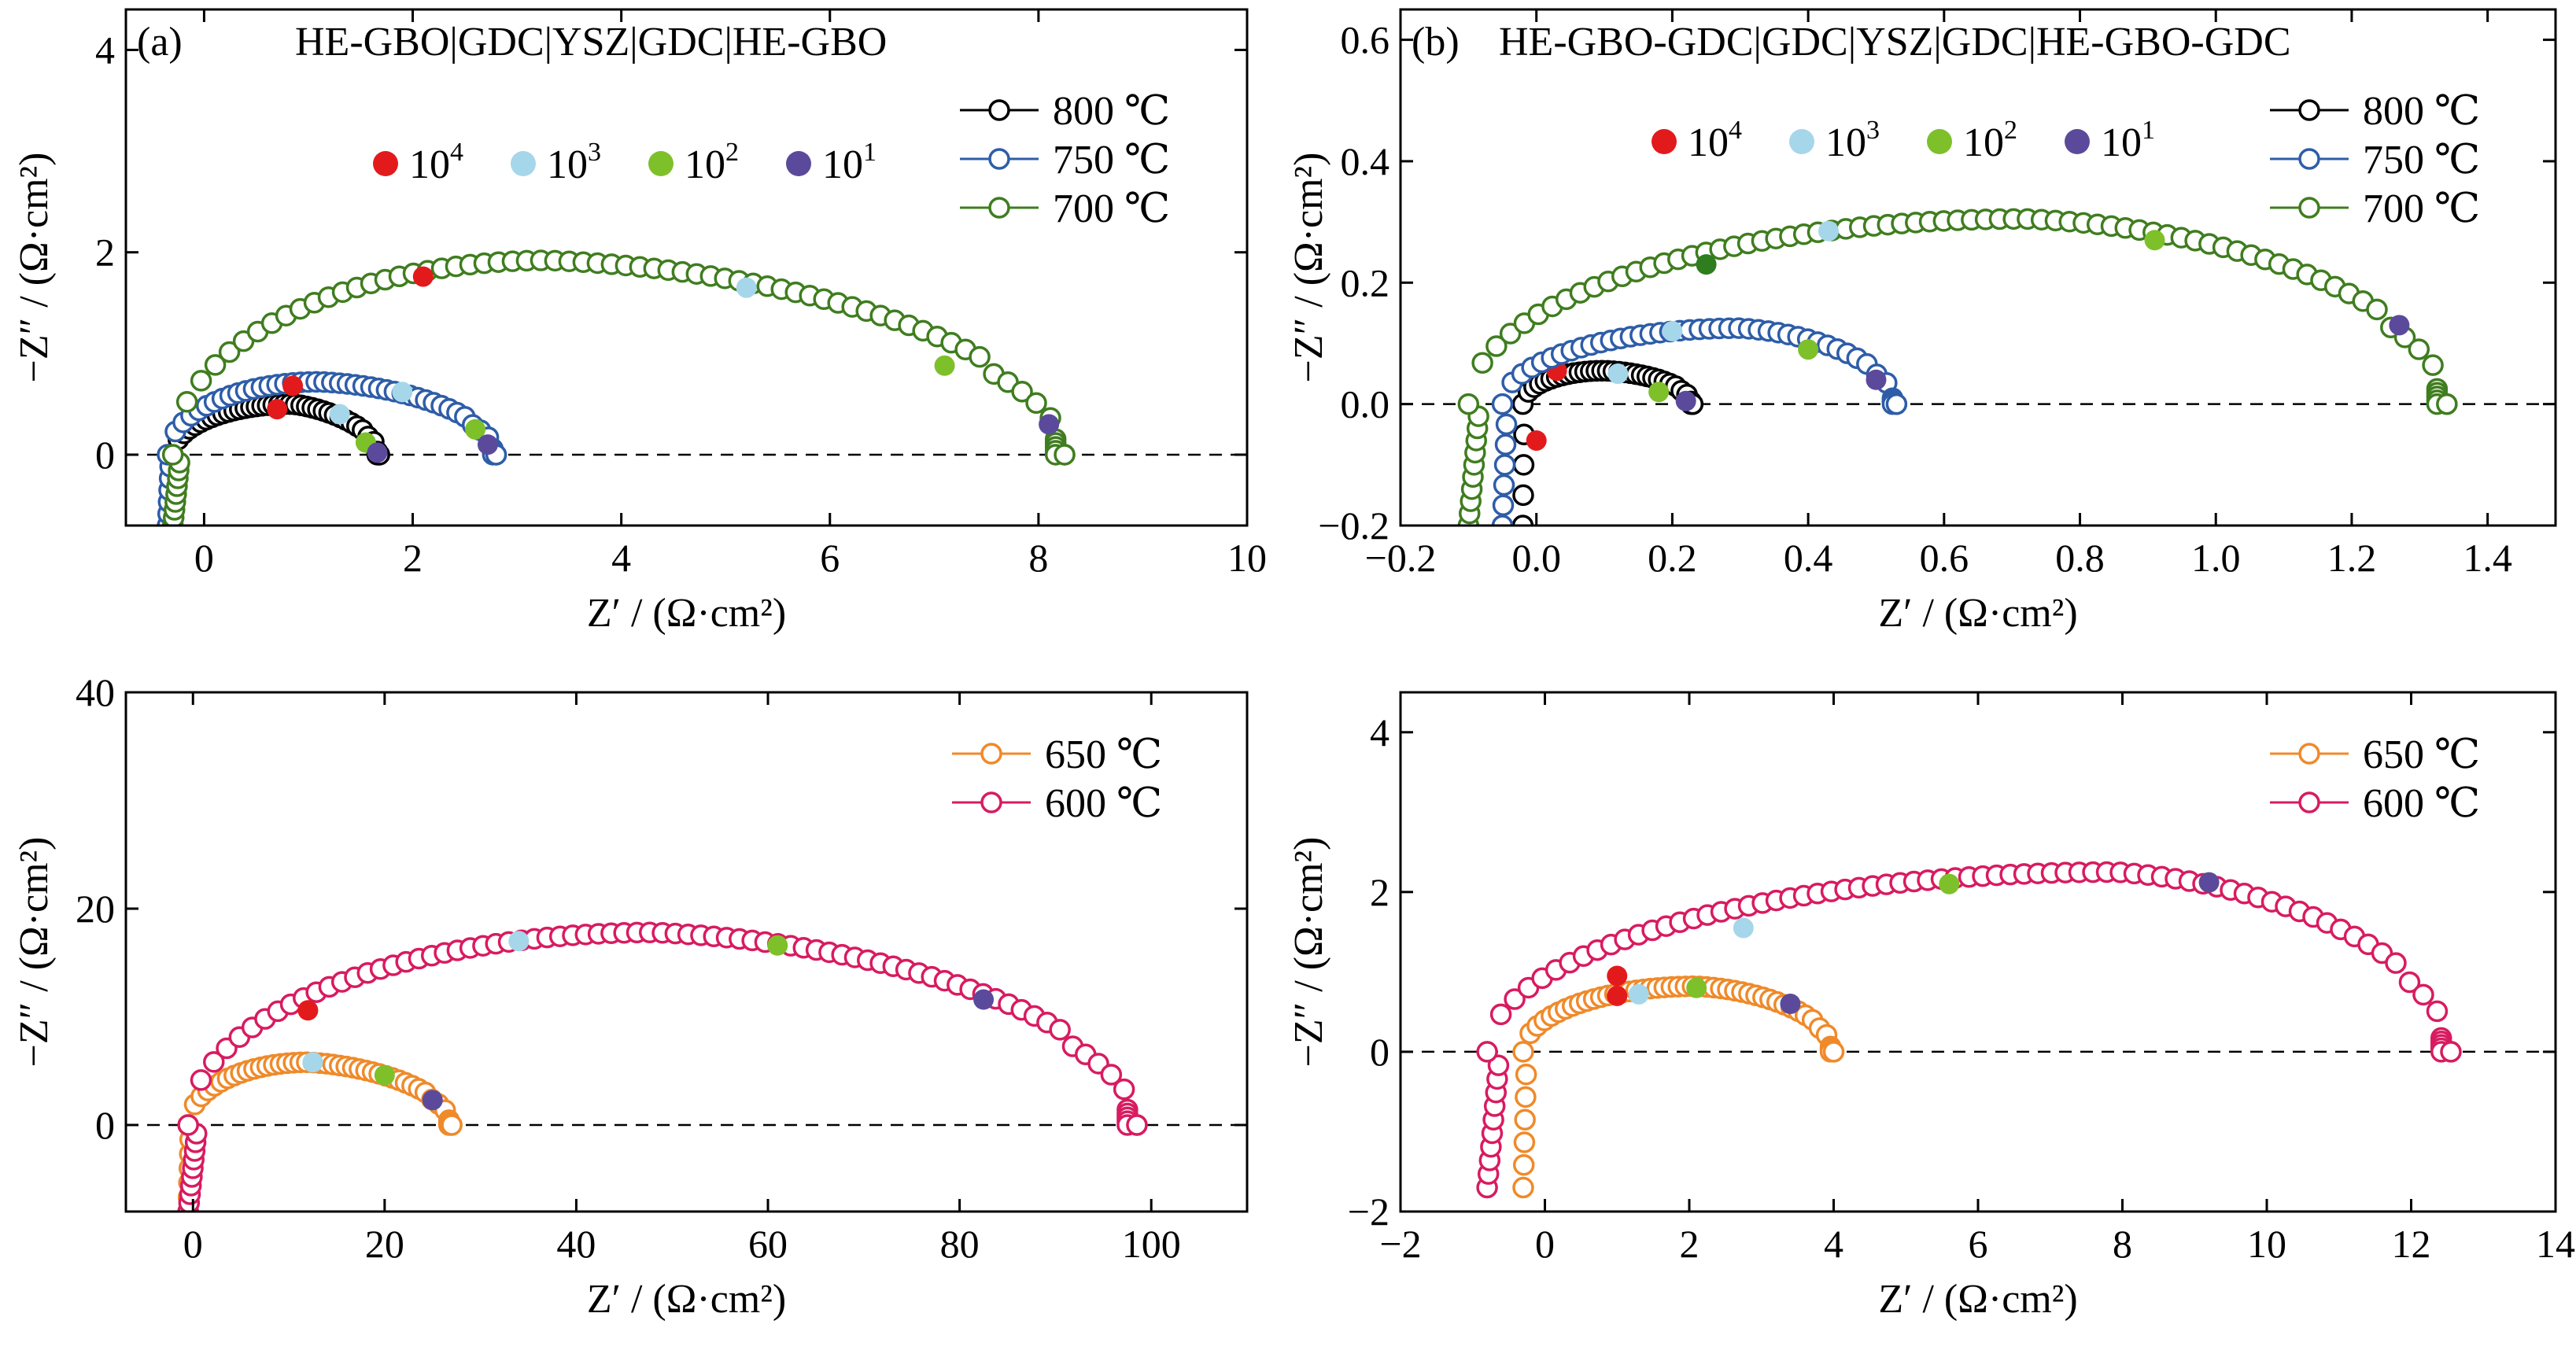  What do you see at coordinates (832, 162) in the screenshot?
I see `frequency-legend-item: 101` at bounding box center [832, 162].